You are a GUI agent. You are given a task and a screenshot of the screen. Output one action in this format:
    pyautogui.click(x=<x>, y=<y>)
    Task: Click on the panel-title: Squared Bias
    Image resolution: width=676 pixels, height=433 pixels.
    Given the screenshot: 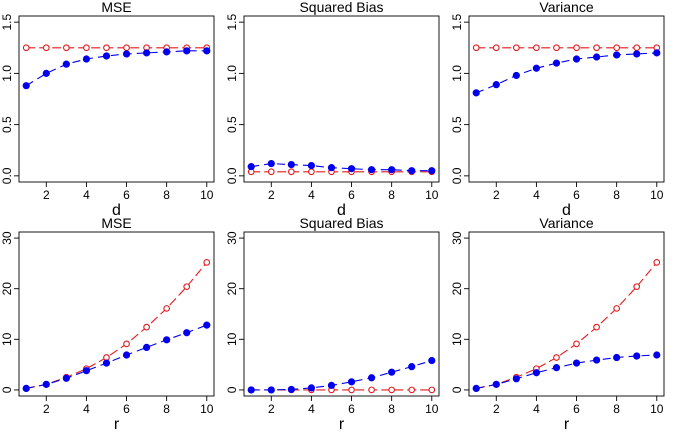 What is the action you would take?
    pyautogui.click(x=341, y=7)
    